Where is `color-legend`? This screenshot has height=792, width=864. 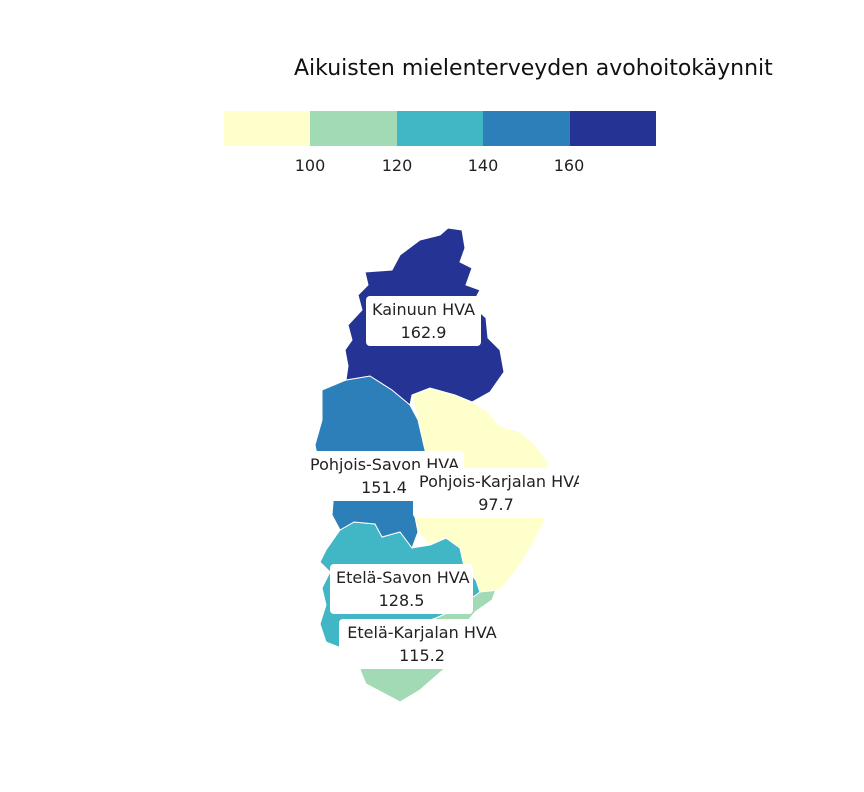 color-legend is located at coordinates (440, 128).